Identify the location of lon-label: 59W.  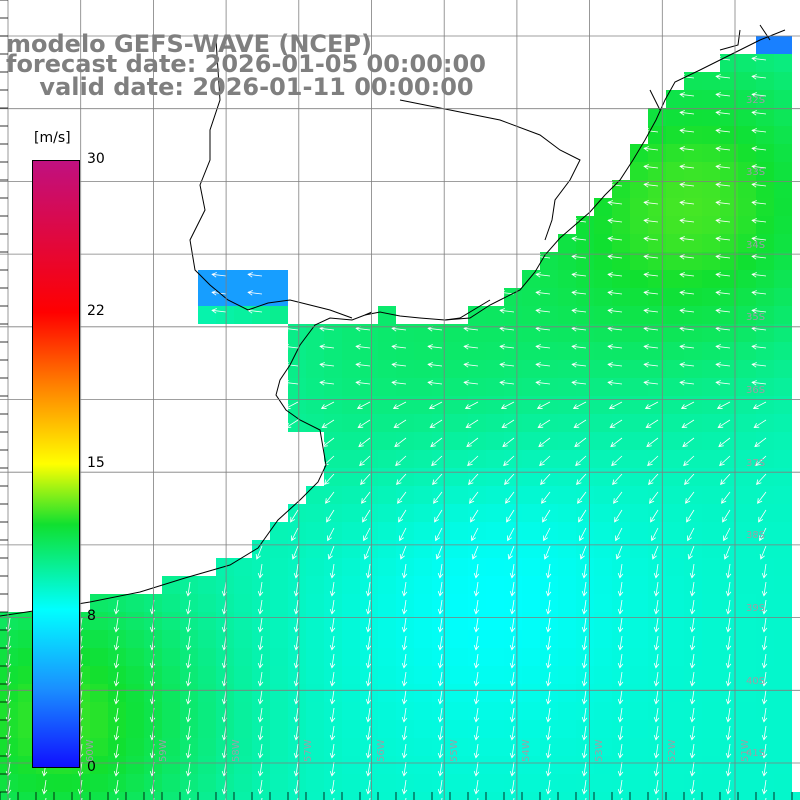
(163, 750).